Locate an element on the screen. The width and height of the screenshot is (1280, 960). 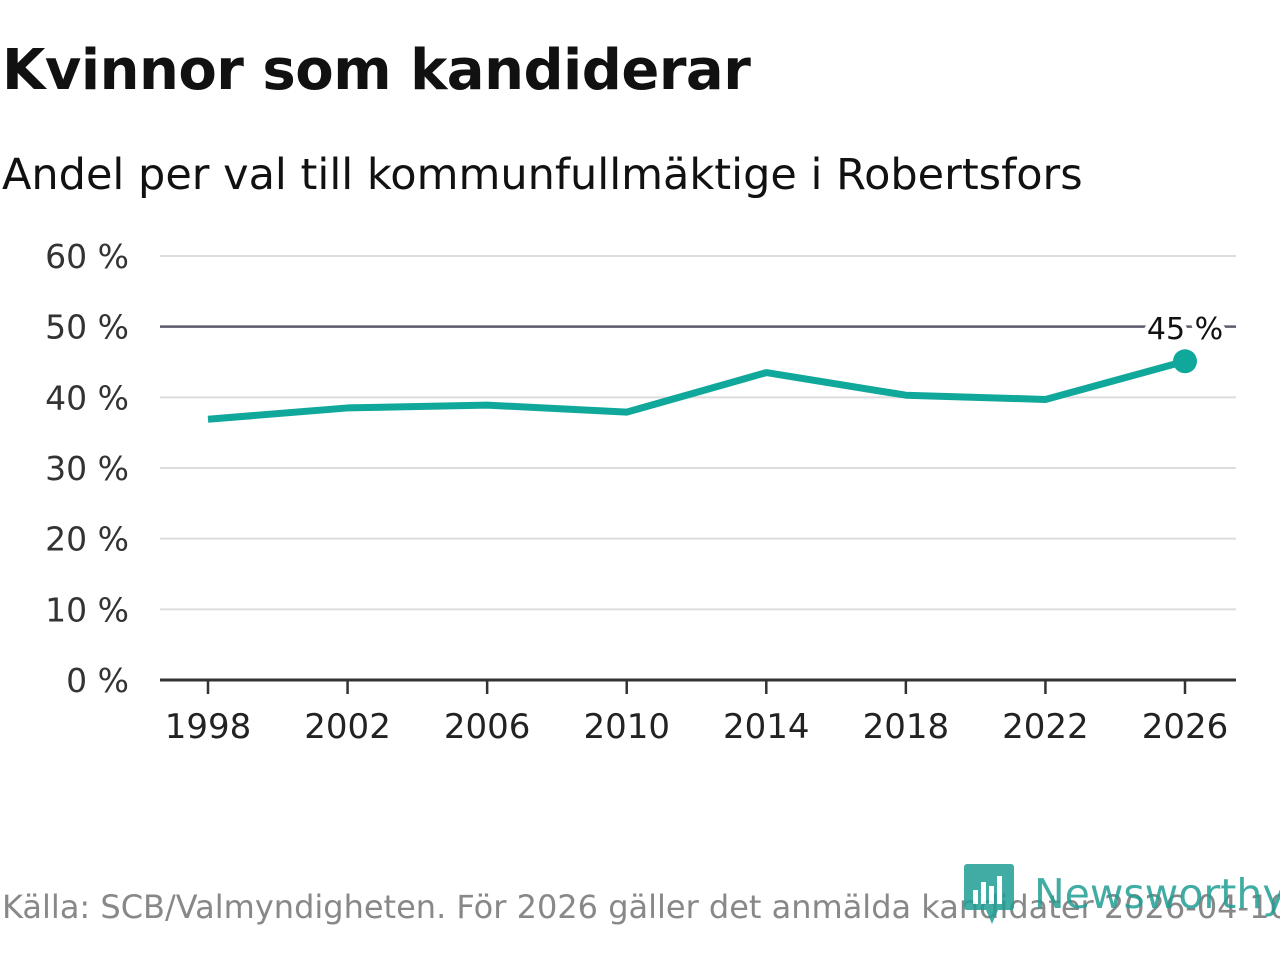
end-point-marker is located at coordinates (1185, 361).